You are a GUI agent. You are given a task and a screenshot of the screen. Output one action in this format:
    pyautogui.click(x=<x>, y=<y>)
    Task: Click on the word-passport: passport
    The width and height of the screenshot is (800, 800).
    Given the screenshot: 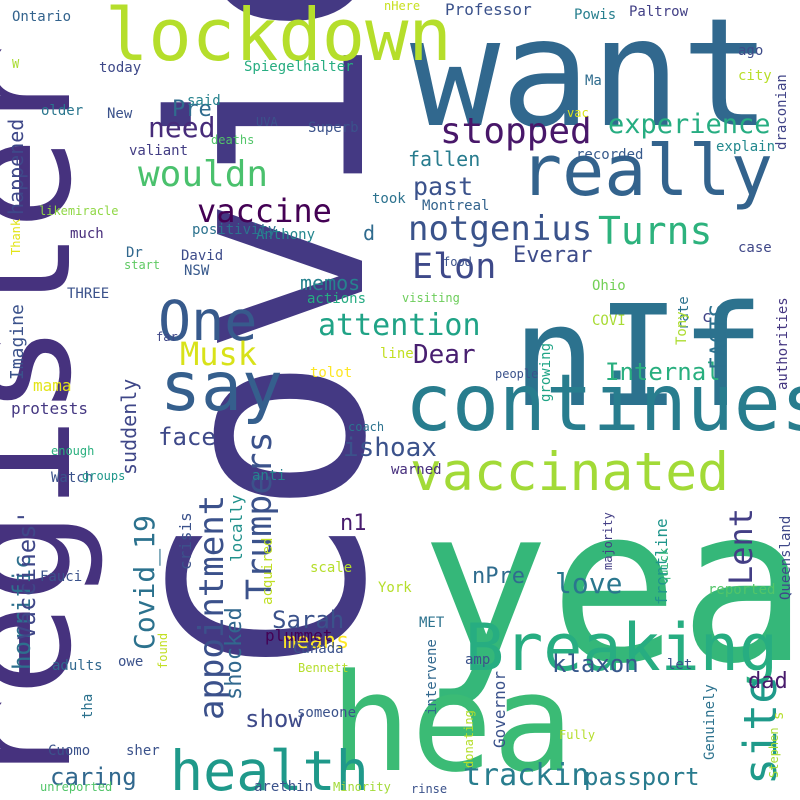 What is the action you would take?
    pyautogui.click(x=642, y=777)
    